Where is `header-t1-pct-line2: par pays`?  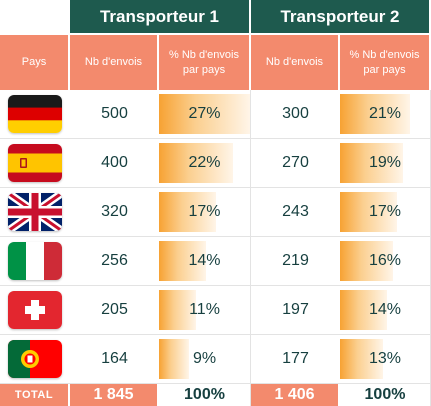
header-t1-pct-line2: par pays is located at coordinates (204, 69).